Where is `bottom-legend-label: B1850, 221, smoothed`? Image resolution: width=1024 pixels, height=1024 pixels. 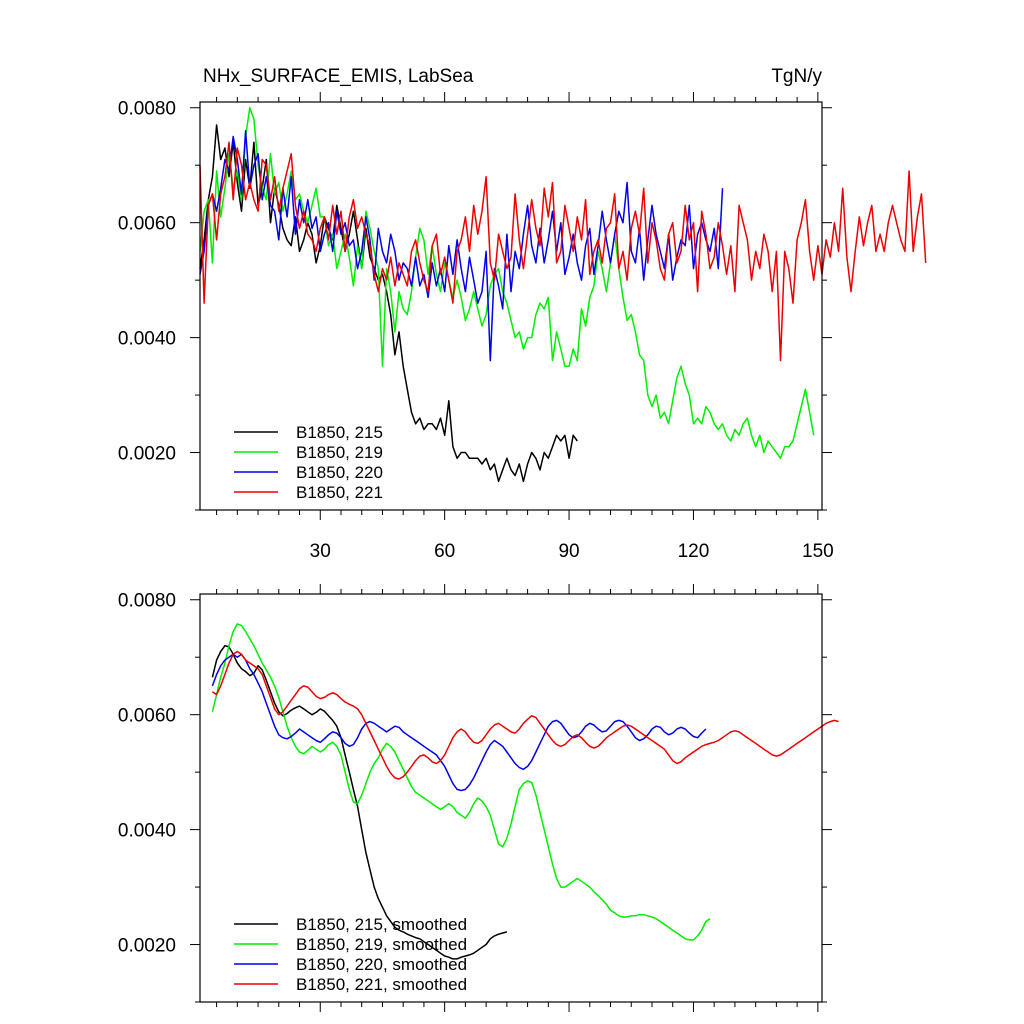 bottom-legend-label: B1850, 221, smoothed is located at coordinates (381, 984).